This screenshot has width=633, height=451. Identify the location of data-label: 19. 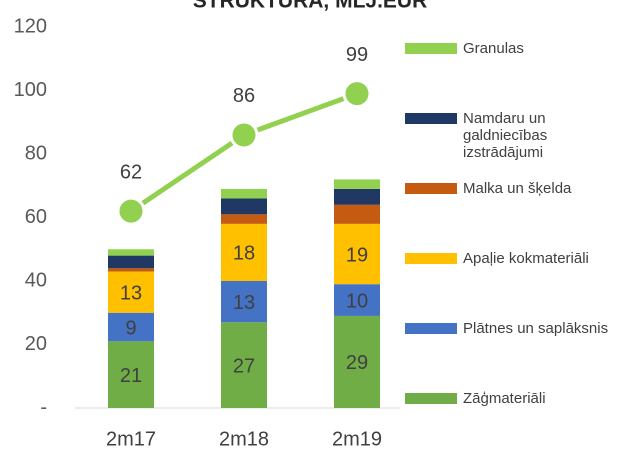
(357, 255).